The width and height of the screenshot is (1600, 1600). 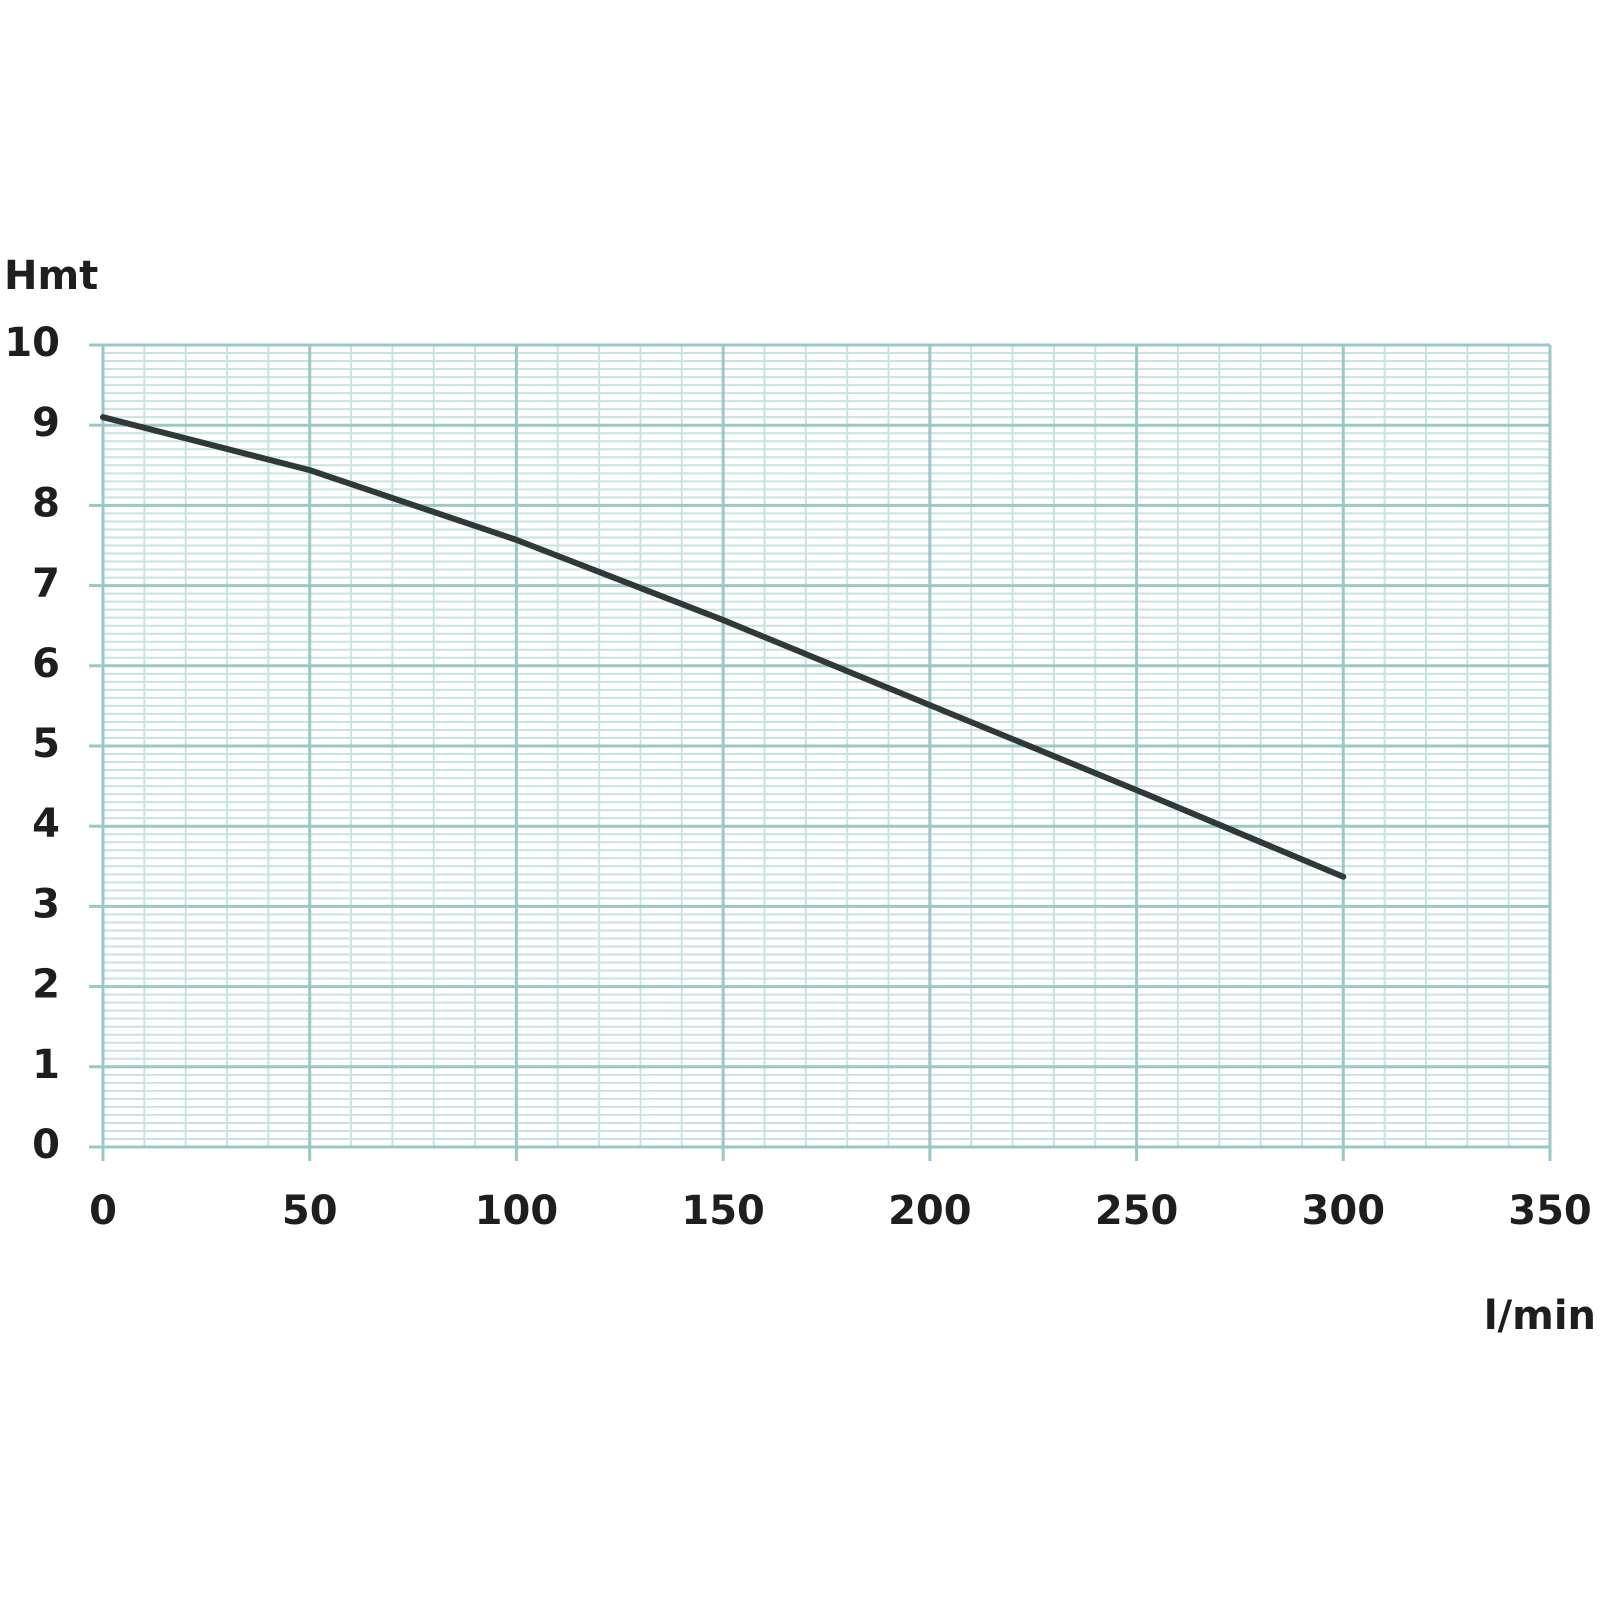 I want to click on y-tick-label: 8, so click(x=46, y=503).